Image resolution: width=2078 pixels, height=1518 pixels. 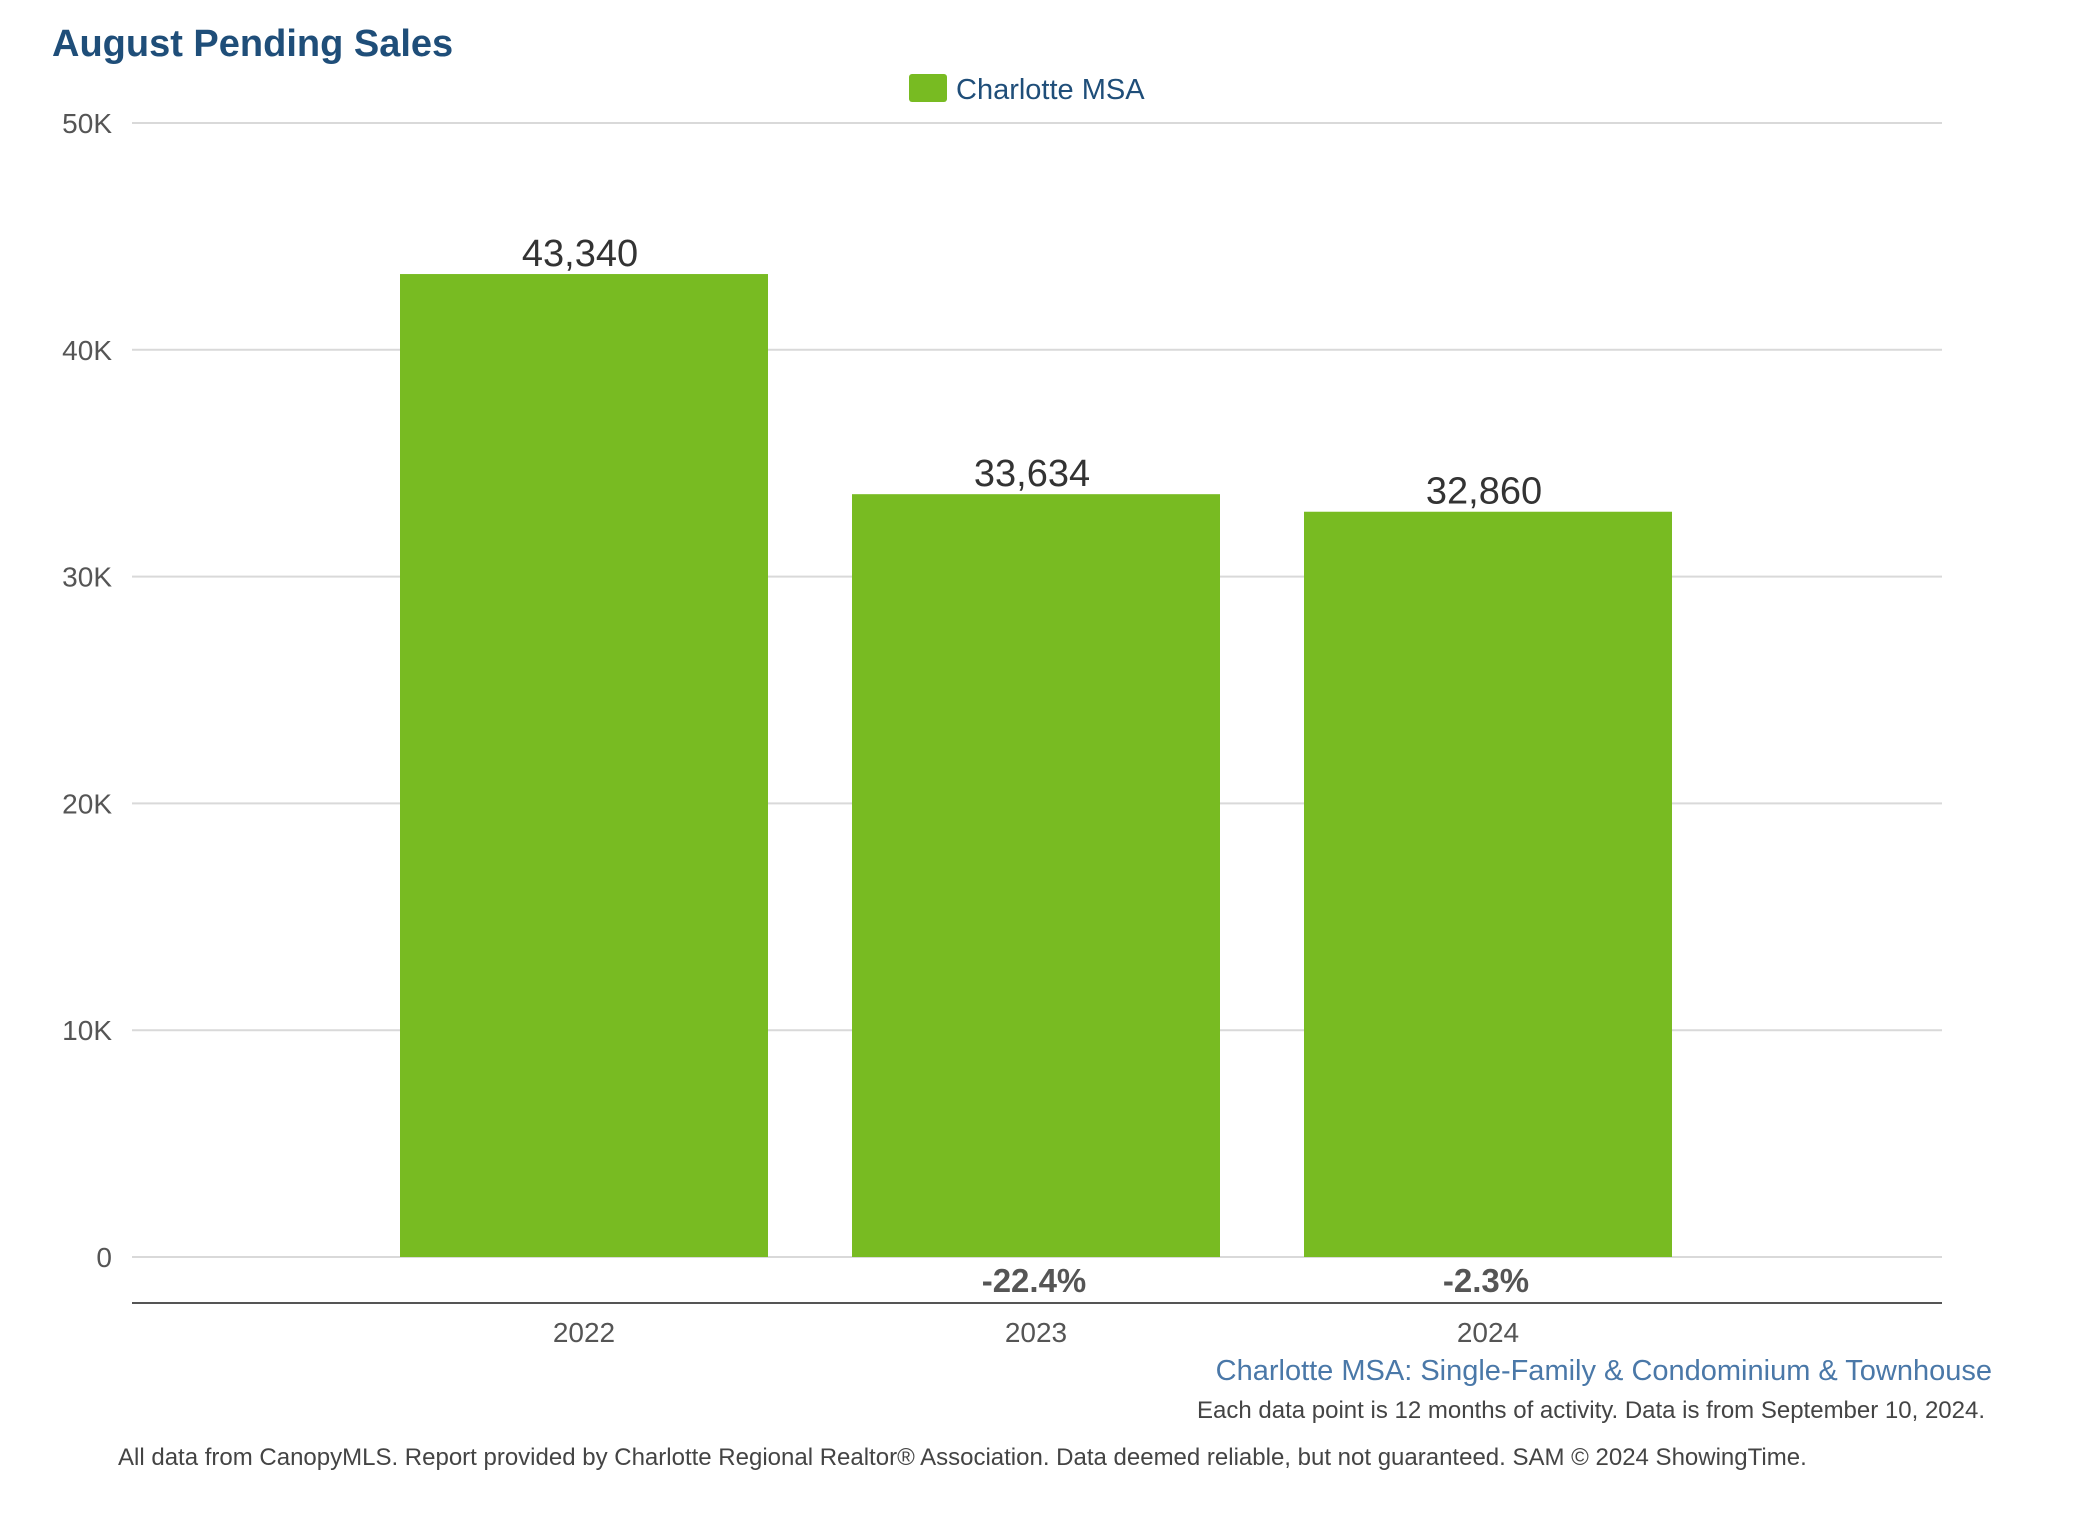 What do you see at coordinates (1484, 492) in the screenshot?
I see `bar-value-label: 32,860` at bounding box center [1484, 492].